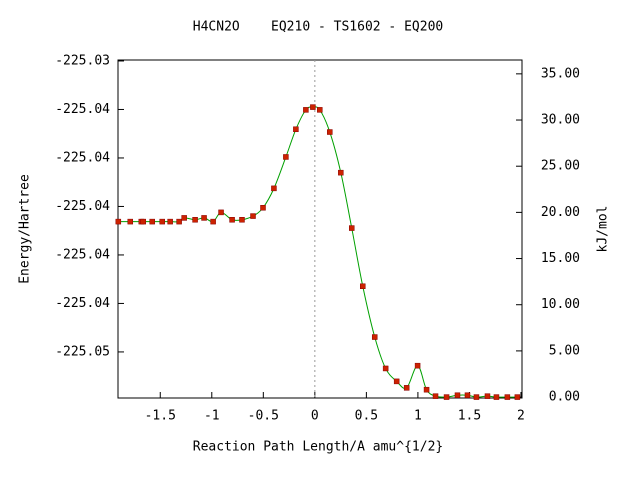  Describe the element at coordinates (82, 351) in the screenshot. I see `y-tick-label: -225.05` at that location.